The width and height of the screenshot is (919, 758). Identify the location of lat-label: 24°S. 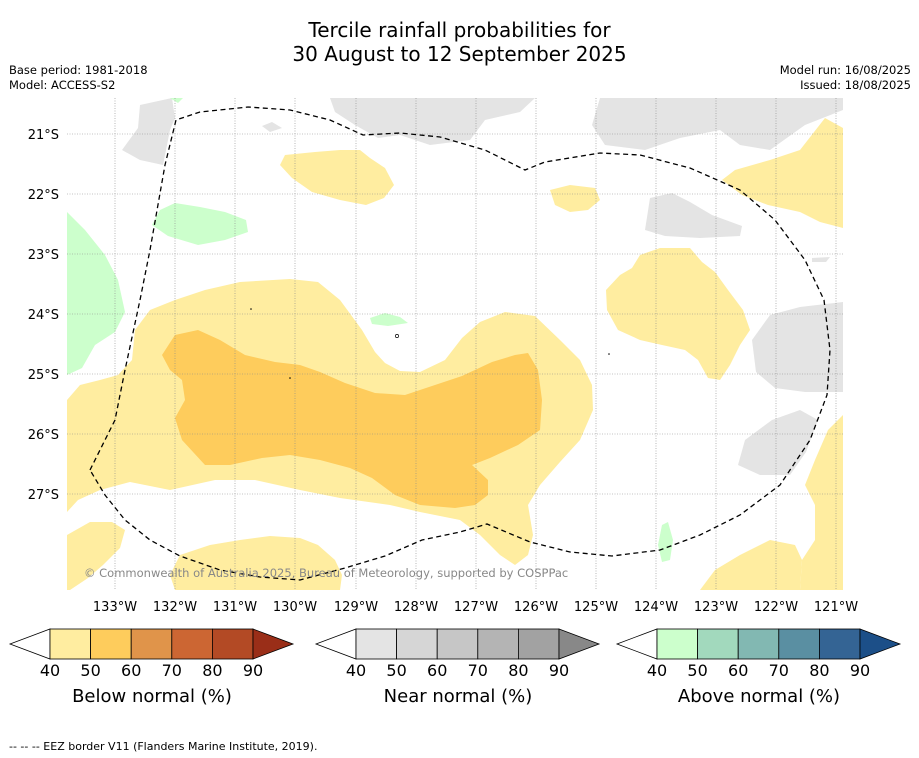
(43, 315).